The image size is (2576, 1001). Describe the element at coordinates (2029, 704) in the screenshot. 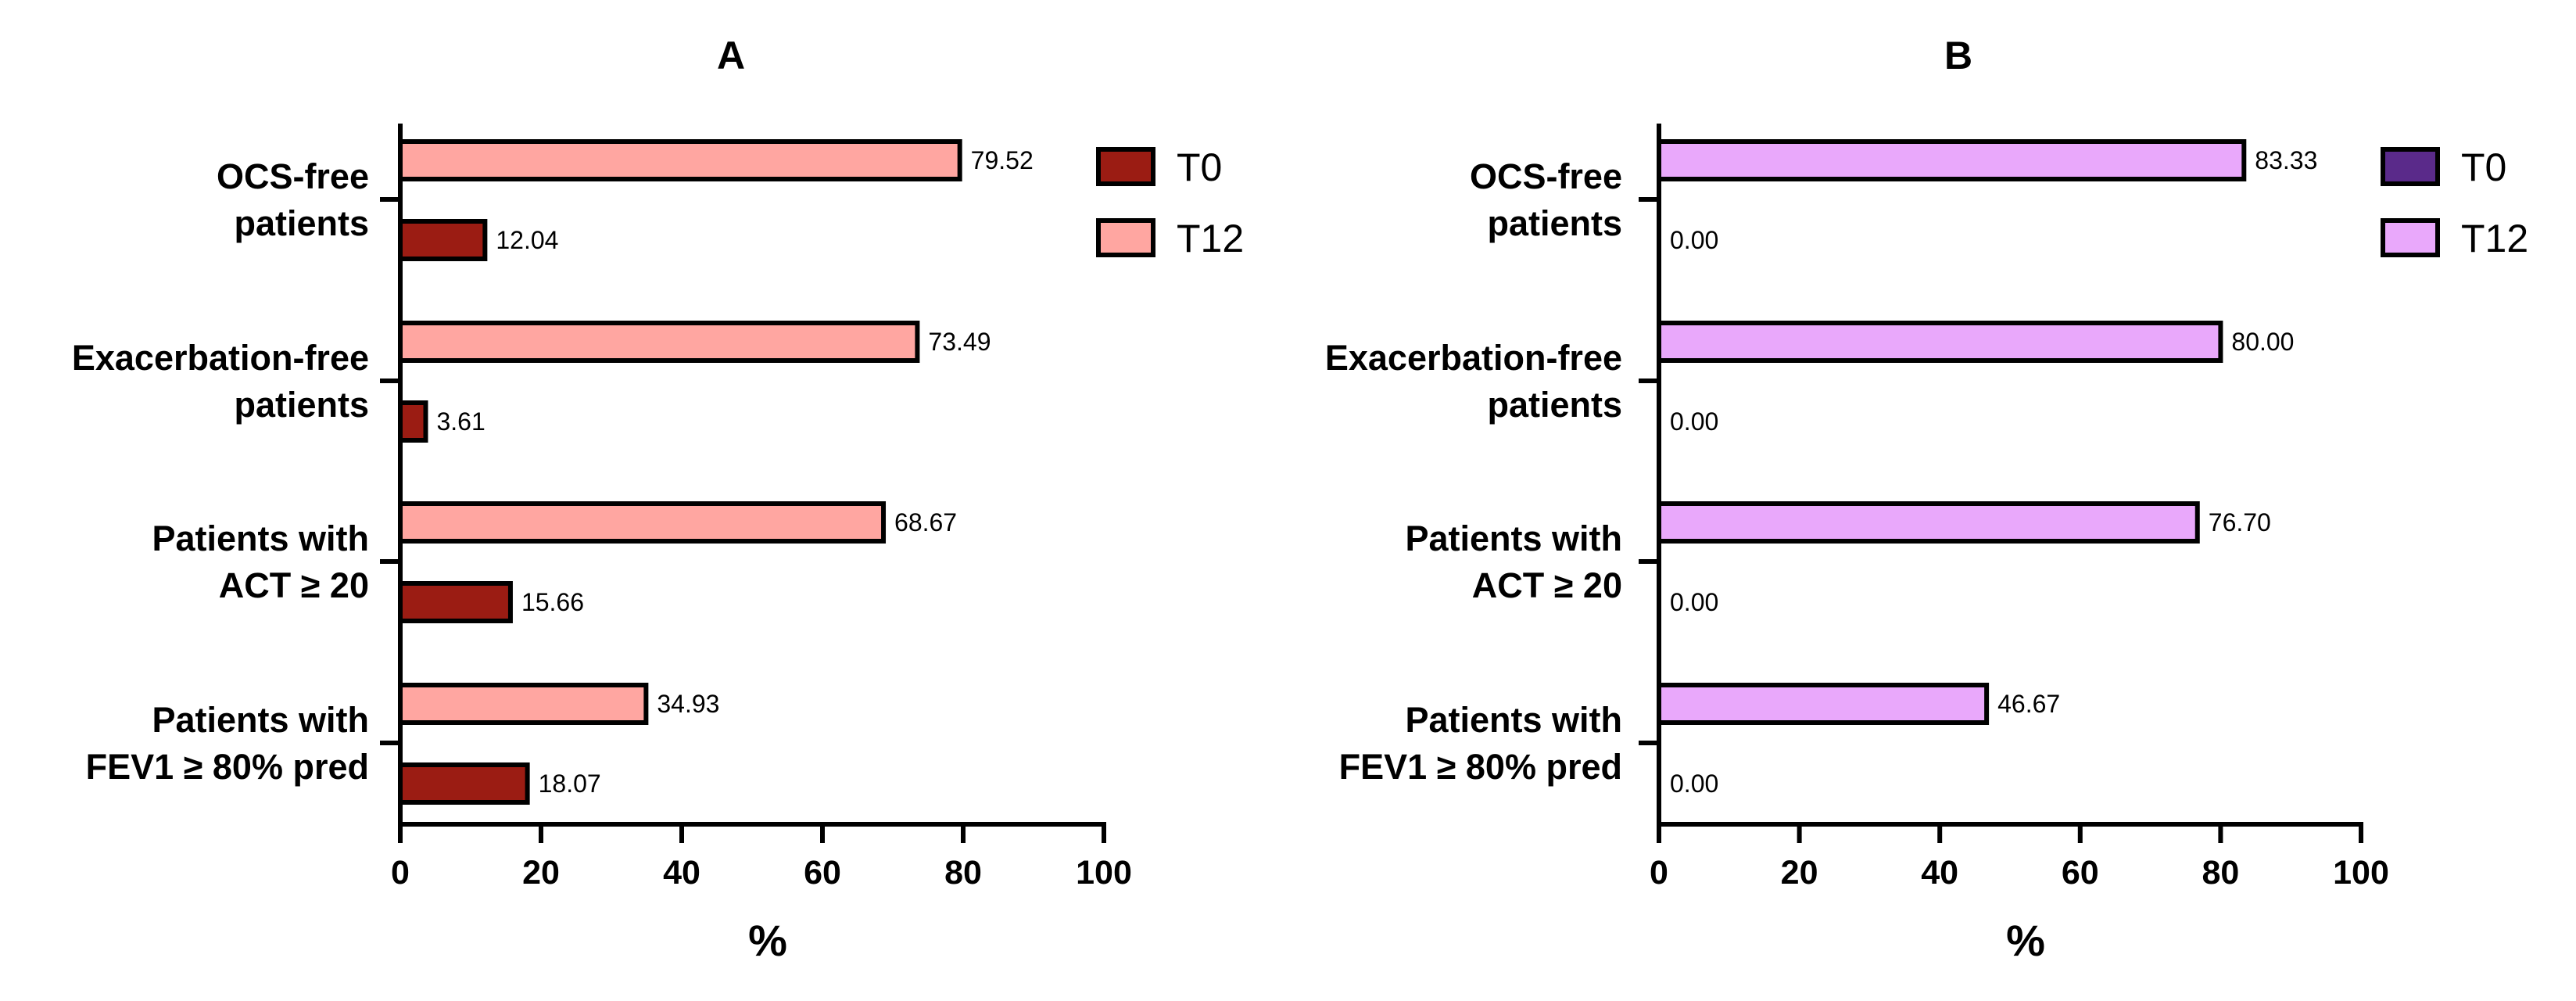

I see `data-label: 46.67` at that location.